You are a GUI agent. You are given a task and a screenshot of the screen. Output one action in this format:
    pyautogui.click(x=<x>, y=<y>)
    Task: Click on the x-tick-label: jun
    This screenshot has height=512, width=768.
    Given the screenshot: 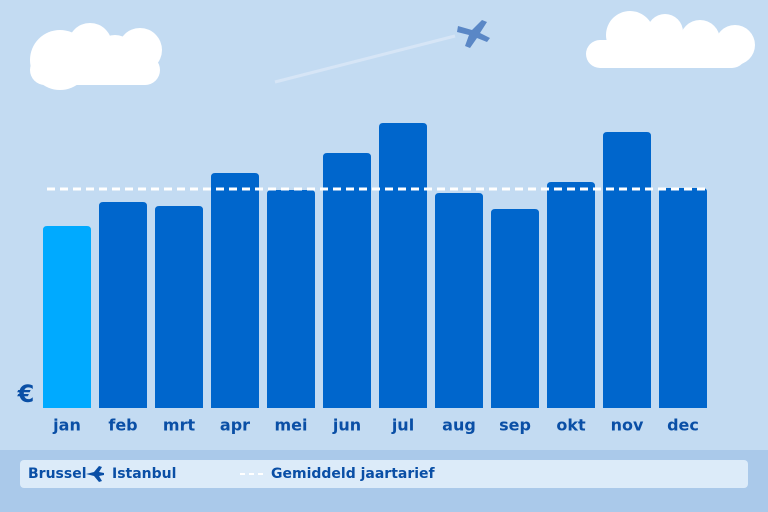 What is the action you would take?
    pyautogui.click(x=346, y=425)
    